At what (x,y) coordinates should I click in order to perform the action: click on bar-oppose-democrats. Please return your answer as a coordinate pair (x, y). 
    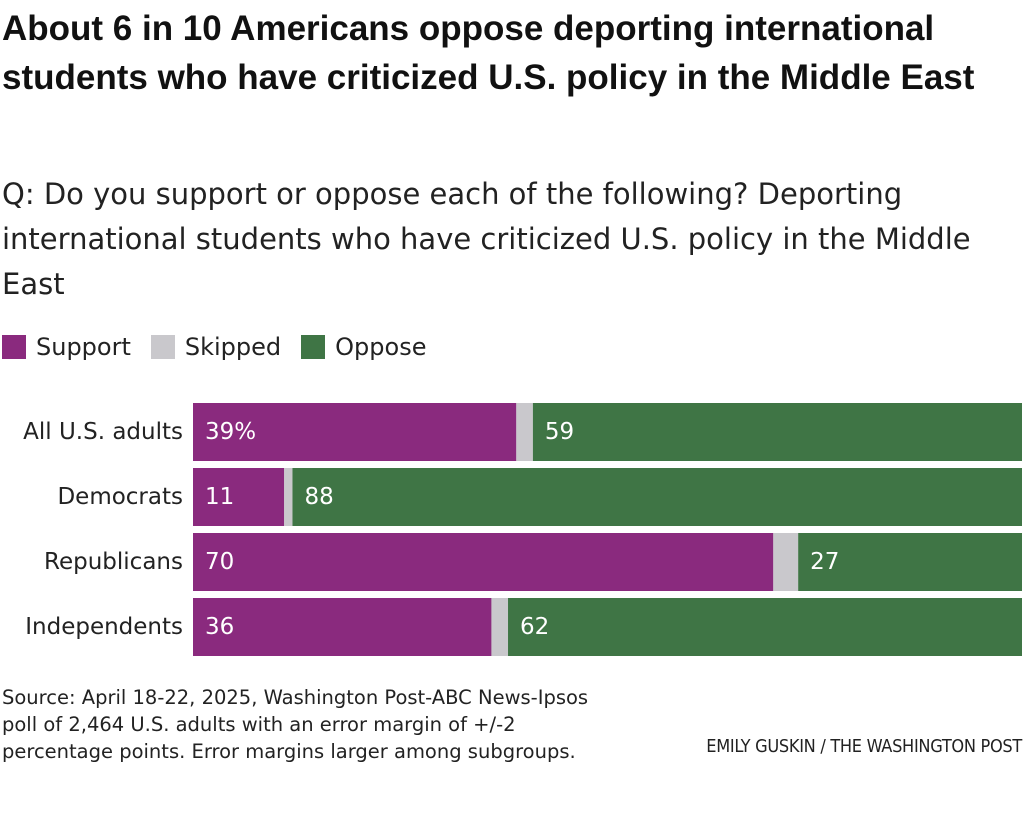
    Looking at the image, I should click on (657, 497).